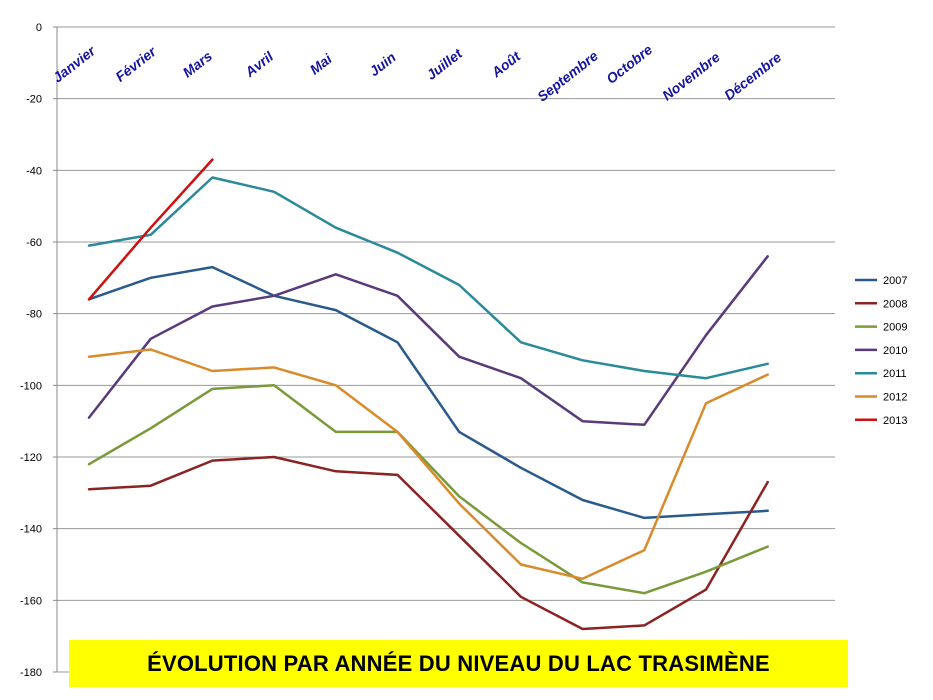 Image resolution: width=933 pixels, height=700 pixels. I want to click on y-tick-label: -20, so click(34, 100).